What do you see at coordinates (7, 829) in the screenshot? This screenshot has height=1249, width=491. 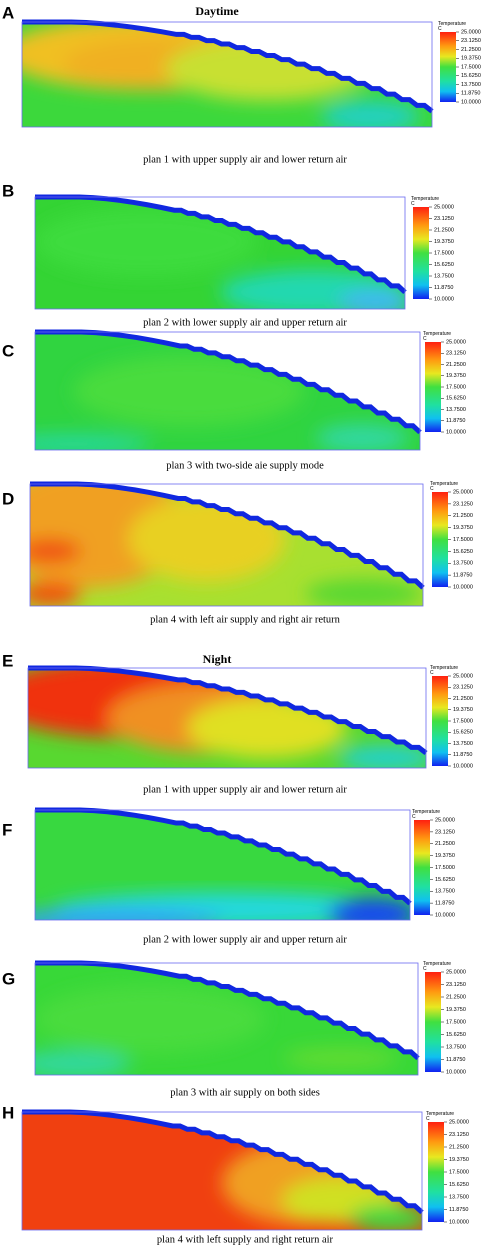 I see `panel-letter: F` at bounding box center [7, 829].